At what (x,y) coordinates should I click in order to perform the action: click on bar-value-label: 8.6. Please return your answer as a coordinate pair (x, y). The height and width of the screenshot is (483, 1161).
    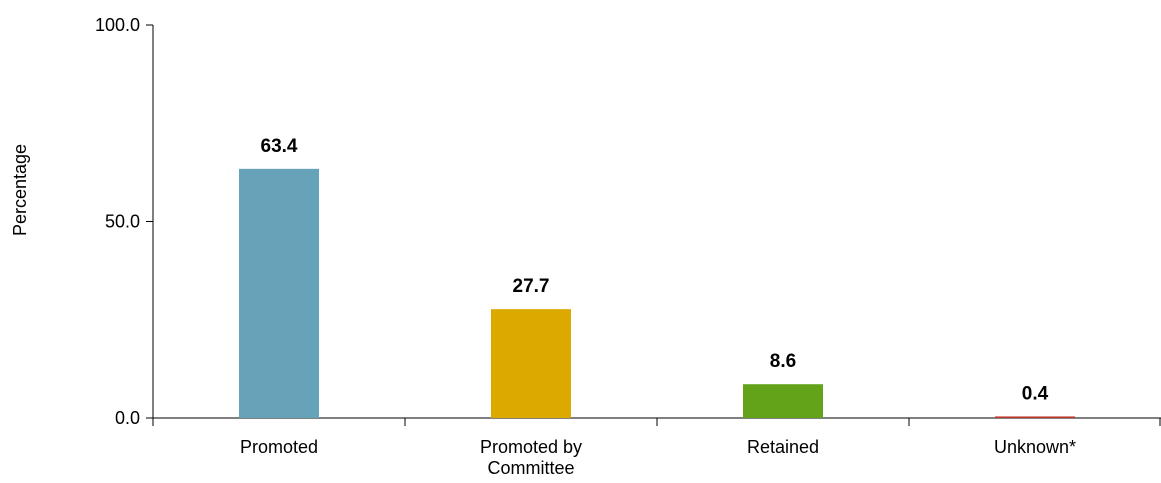
    Looking at the image, I should click on (783, 361).